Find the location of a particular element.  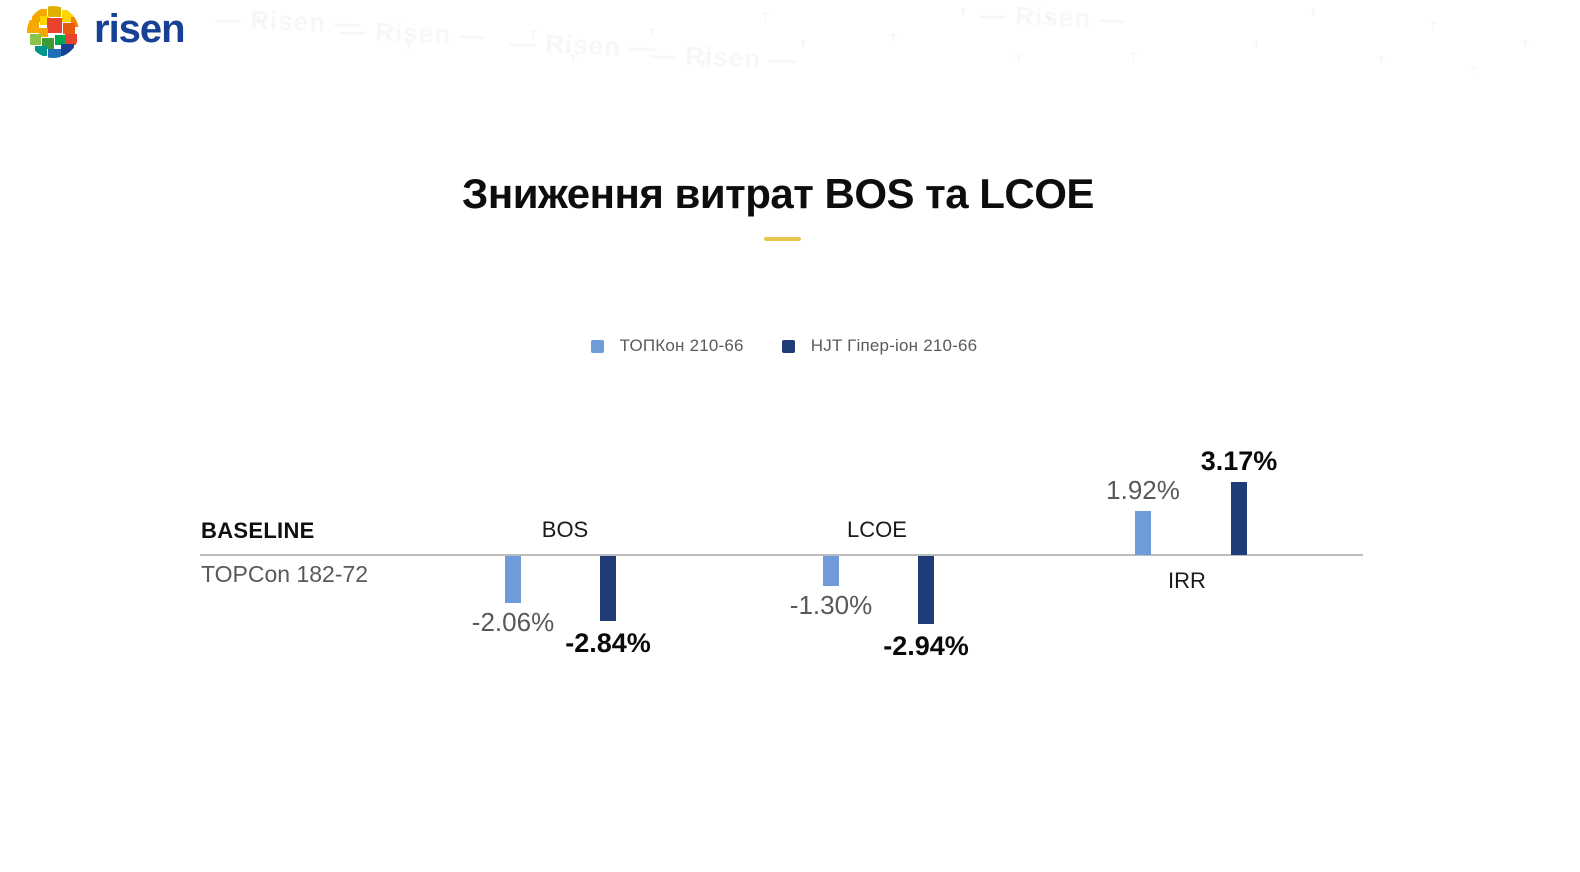

chart-legend: ТОПКон 210-66 HJT Гіпер-іон 210-66 is located at coordinates (784, 346).